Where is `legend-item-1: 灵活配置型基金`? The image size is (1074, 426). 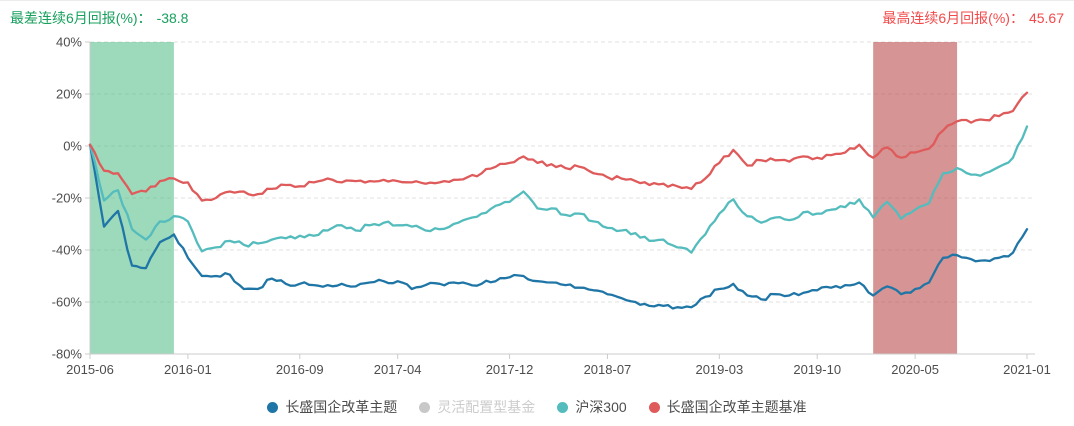
legend-item-1: 灵活配置型基金 is located at coordinates (477, 407).